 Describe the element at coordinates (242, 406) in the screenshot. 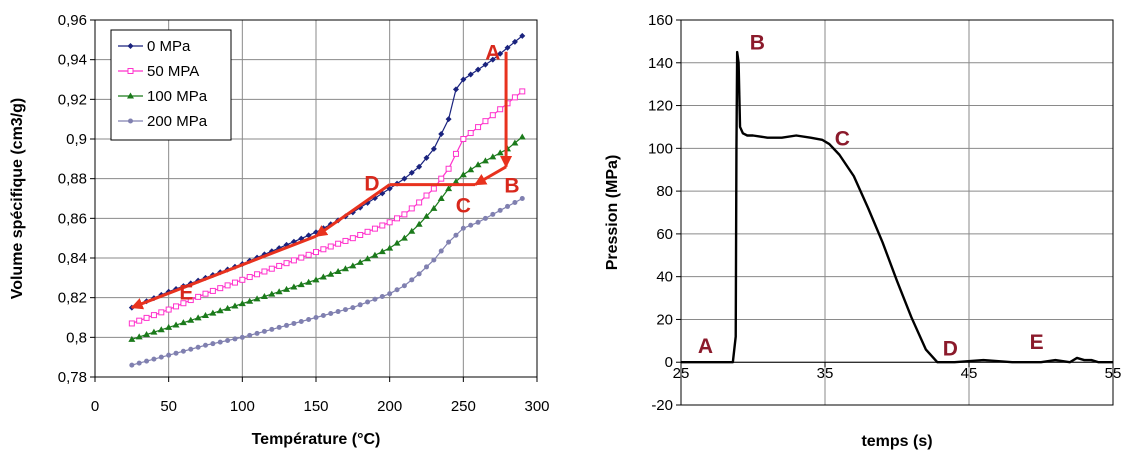

I see `x-tick-label: 100` at that location.